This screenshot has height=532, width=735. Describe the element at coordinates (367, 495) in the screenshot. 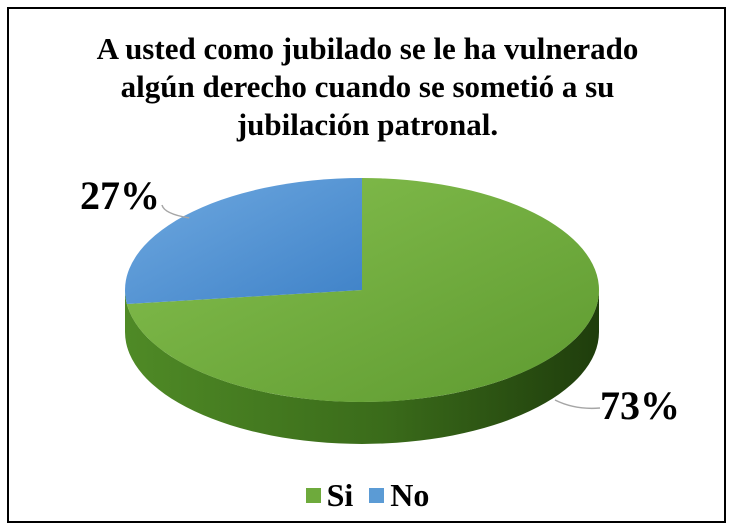

I see `chart-legend: Si No` at that location.